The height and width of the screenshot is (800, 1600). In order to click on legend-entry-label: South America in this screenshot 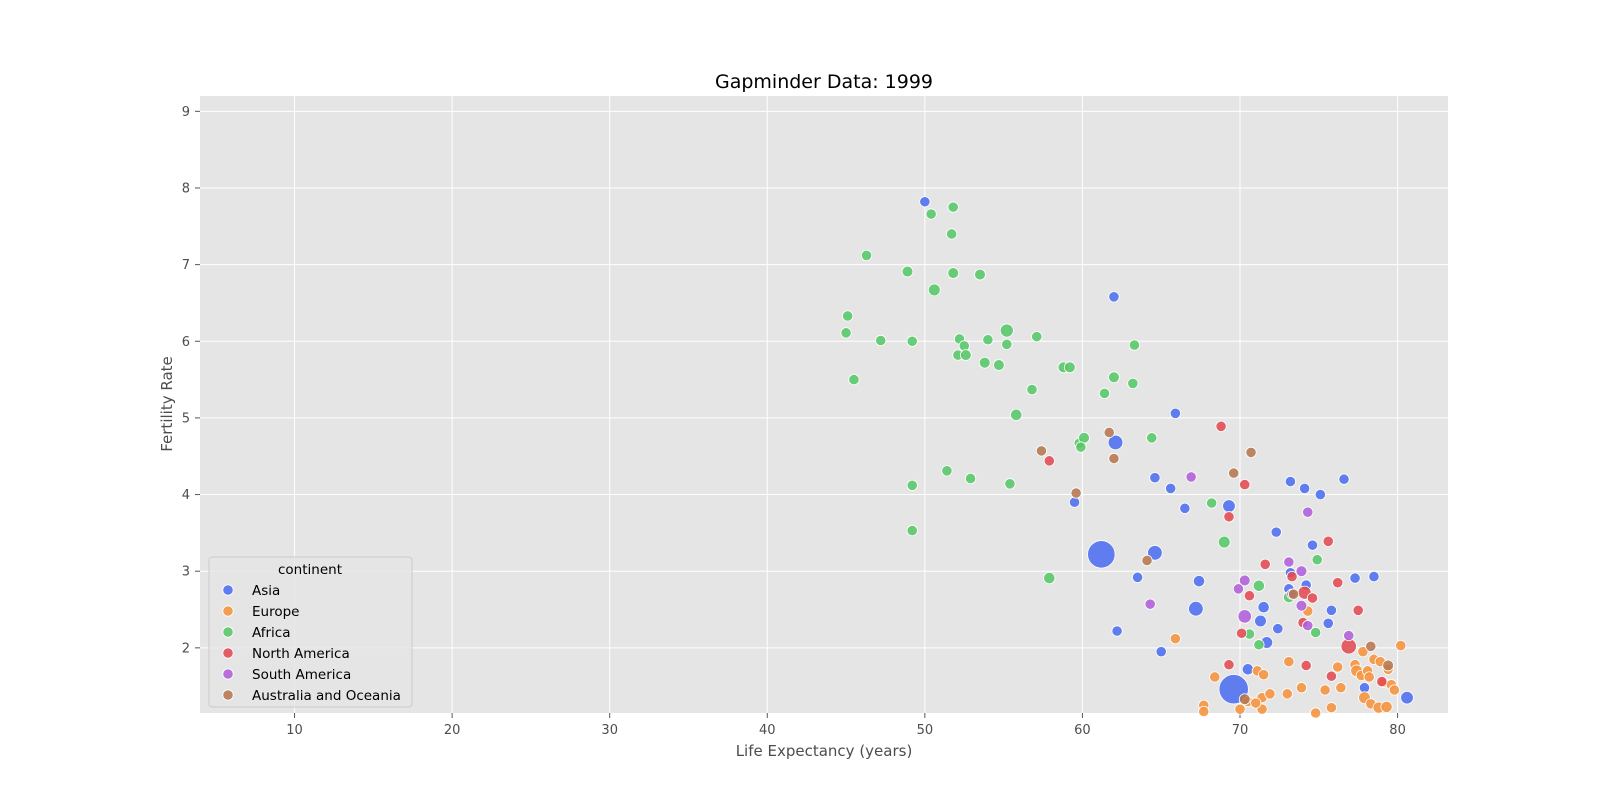, I will do `click(301, 675)`.